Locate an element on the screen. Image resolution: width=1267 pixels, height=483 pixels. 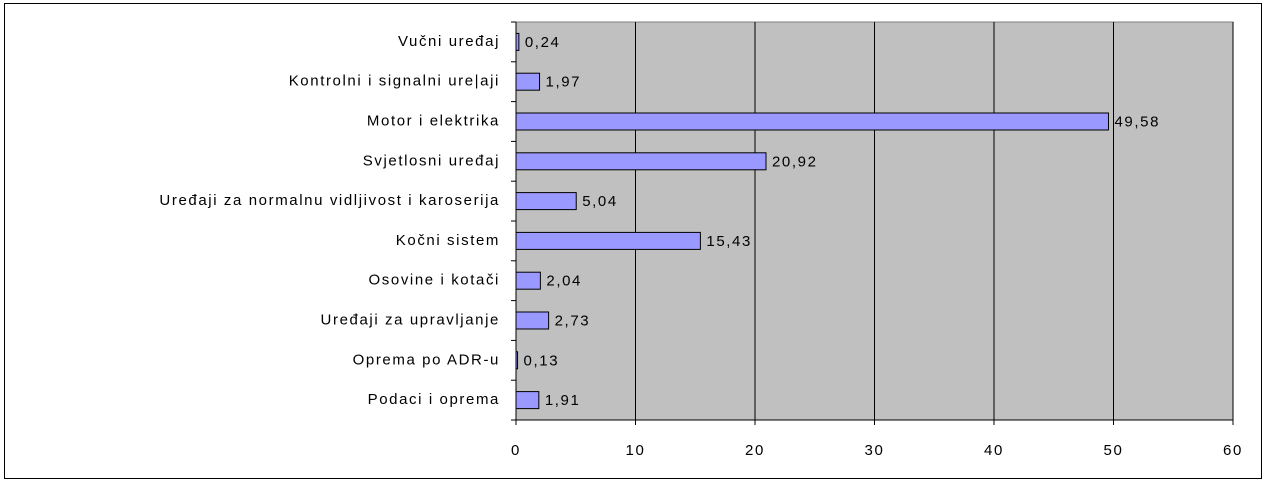
y-tick-label: Vučni uređaj is located at coordinates (449, 41).